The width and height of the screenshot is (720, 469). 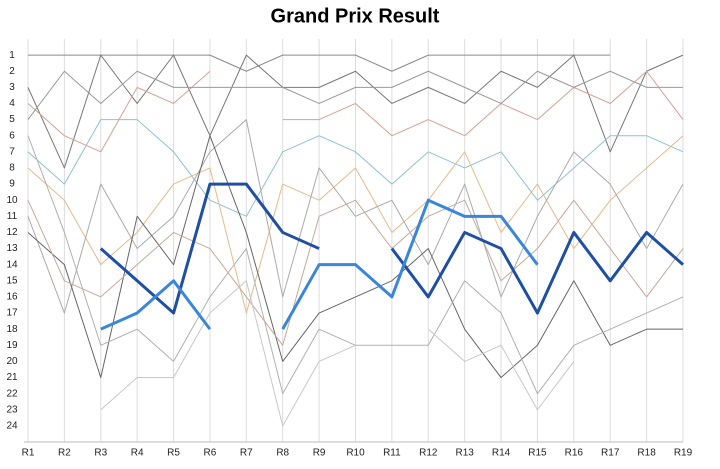 What do you see at coordinates (12, 393) in the screenshot?
I see `y-tick-label: 22` at bounding box center [12, 393].